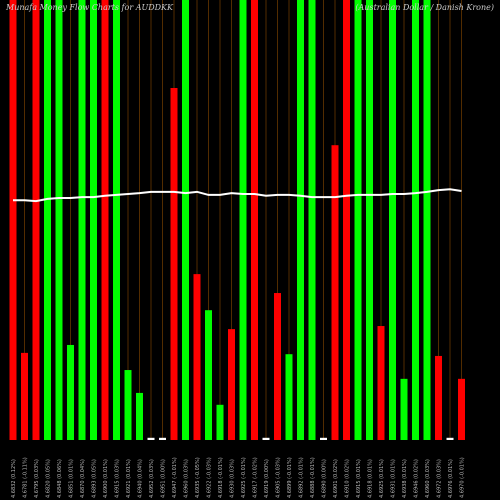 The width and height of the screenshot is (500, 500). I want to click on x-tick-label: 4.6919 (0.00%), so click(267, 478).